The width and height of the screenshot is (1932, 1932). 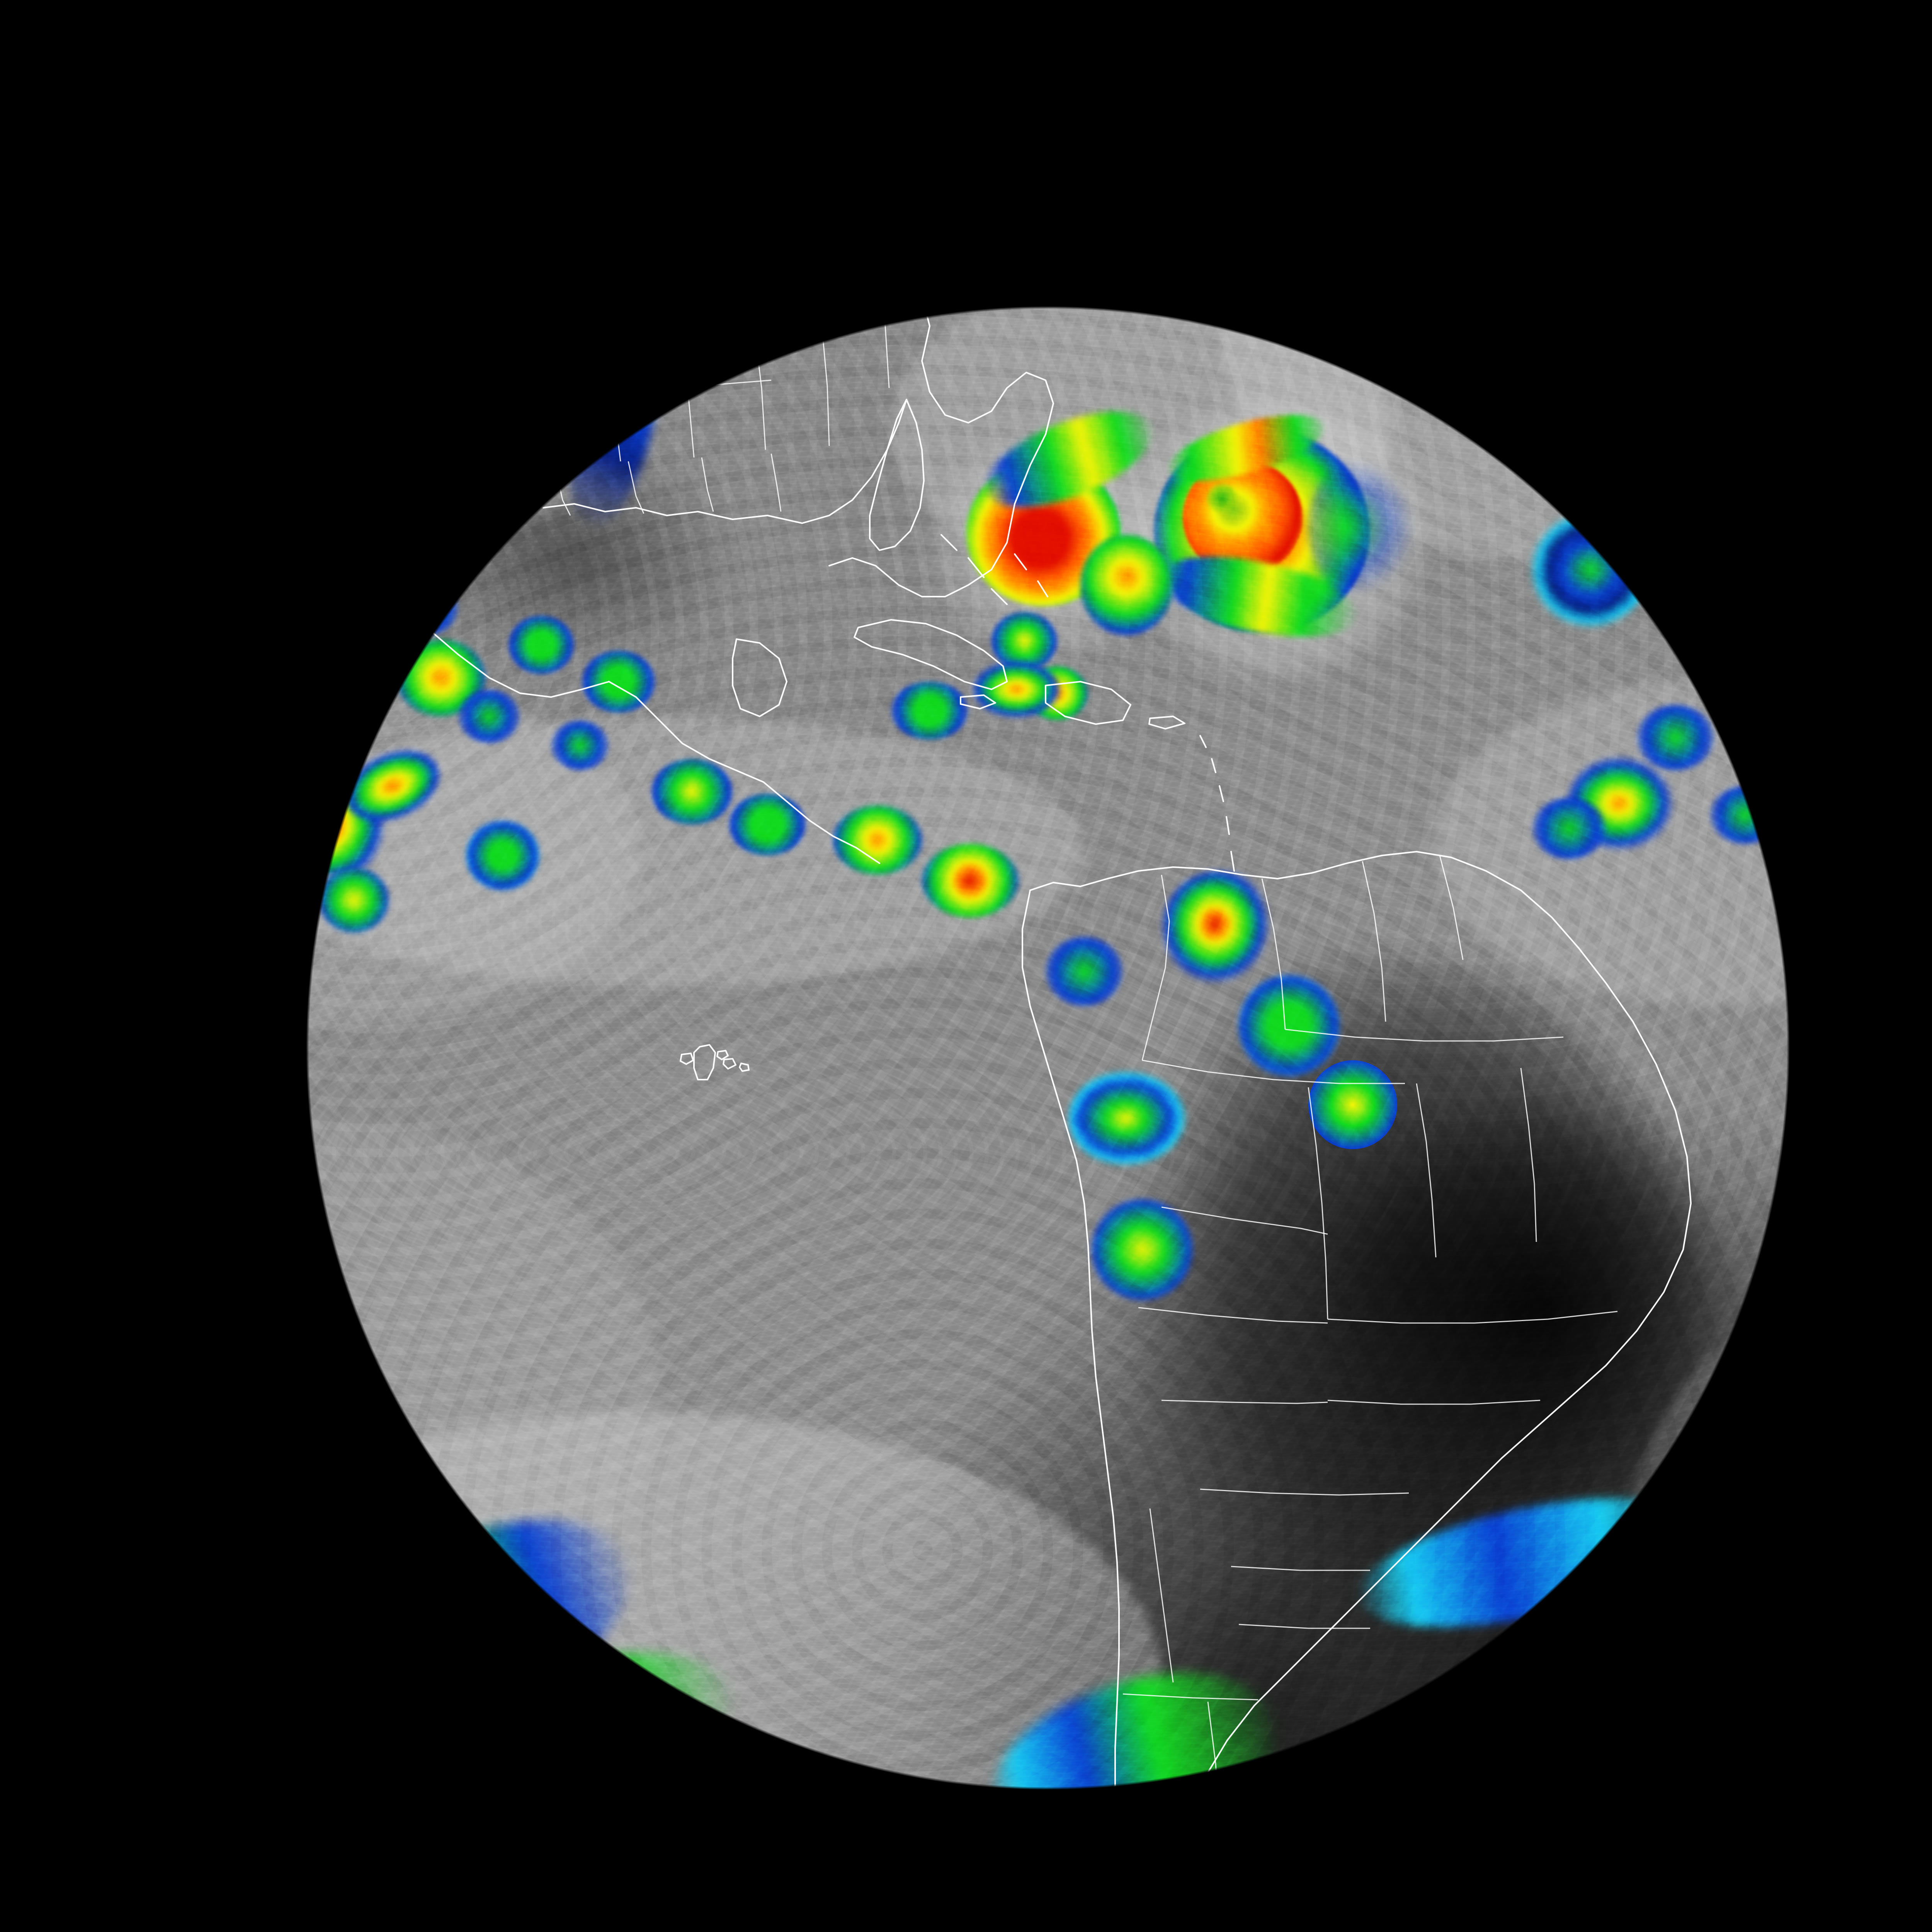 I want to click on coastline-south-america-west, so click(x=1078, y=1411).